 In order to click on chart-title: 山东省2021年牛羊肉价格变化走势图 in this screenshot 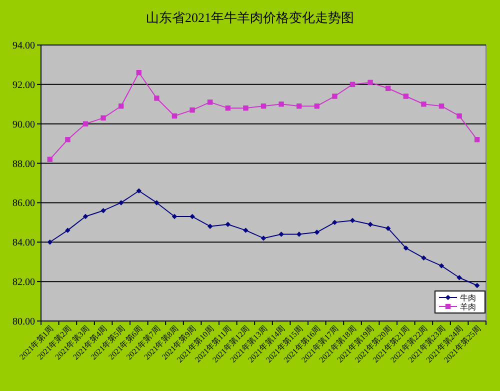, I will do `click(250, 17)`.